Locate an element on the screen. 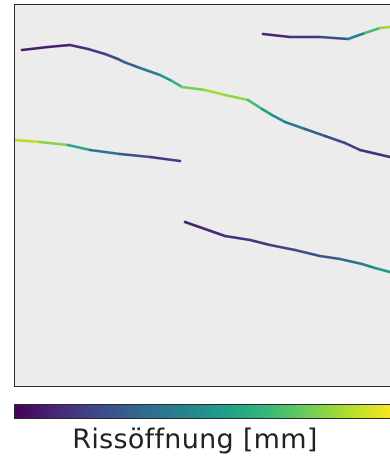 The height and width of the screenshot is (468, 390). colorbar is located at coordinates (202, 411).